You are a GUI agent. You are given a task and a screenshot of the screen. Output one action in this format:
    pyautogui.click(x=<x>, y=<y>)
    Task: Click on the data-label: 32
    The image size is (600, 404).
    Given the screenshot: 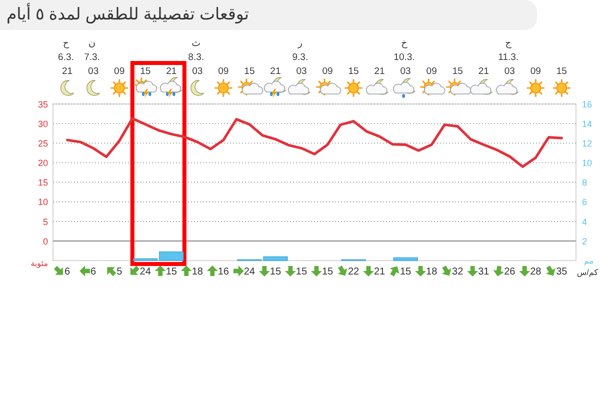 What is the action you would take?
    pyautogui.click(x=458, y=272)
    